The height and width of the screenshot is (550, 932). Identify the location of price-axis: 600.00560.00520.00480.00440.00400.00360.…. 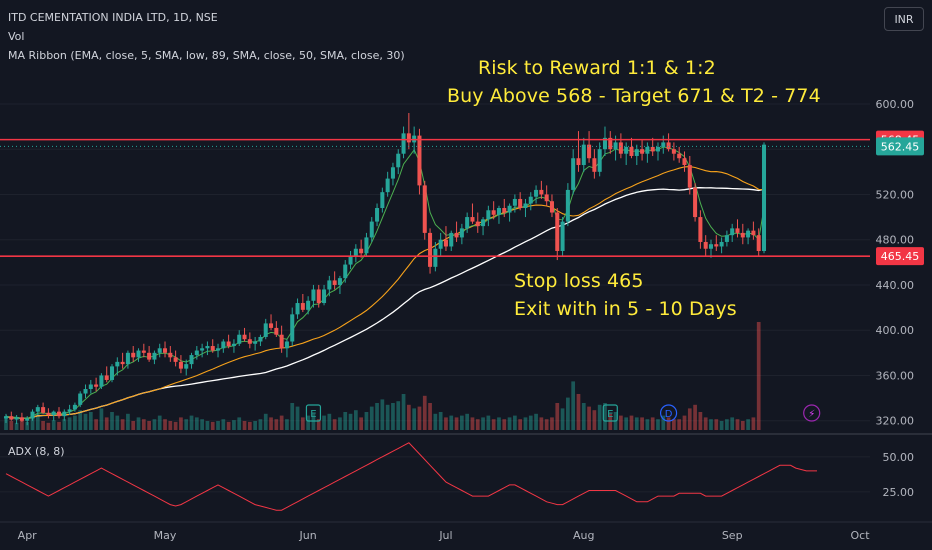
(901, 275).